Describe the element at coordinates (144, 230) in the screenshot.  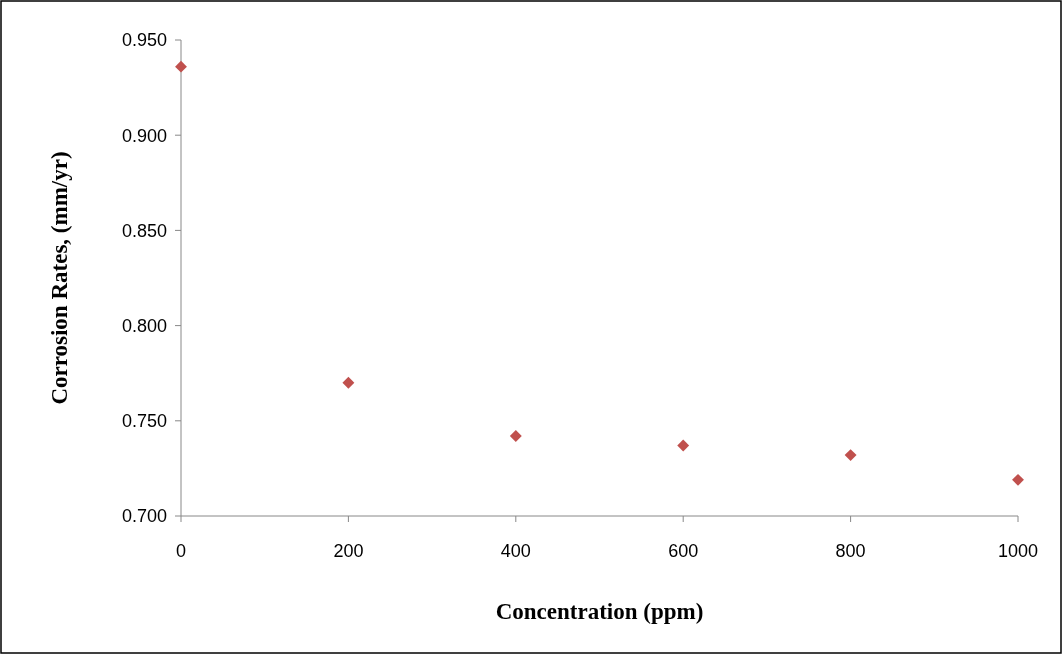
I see `y-tick-label: 0.850` at that location.